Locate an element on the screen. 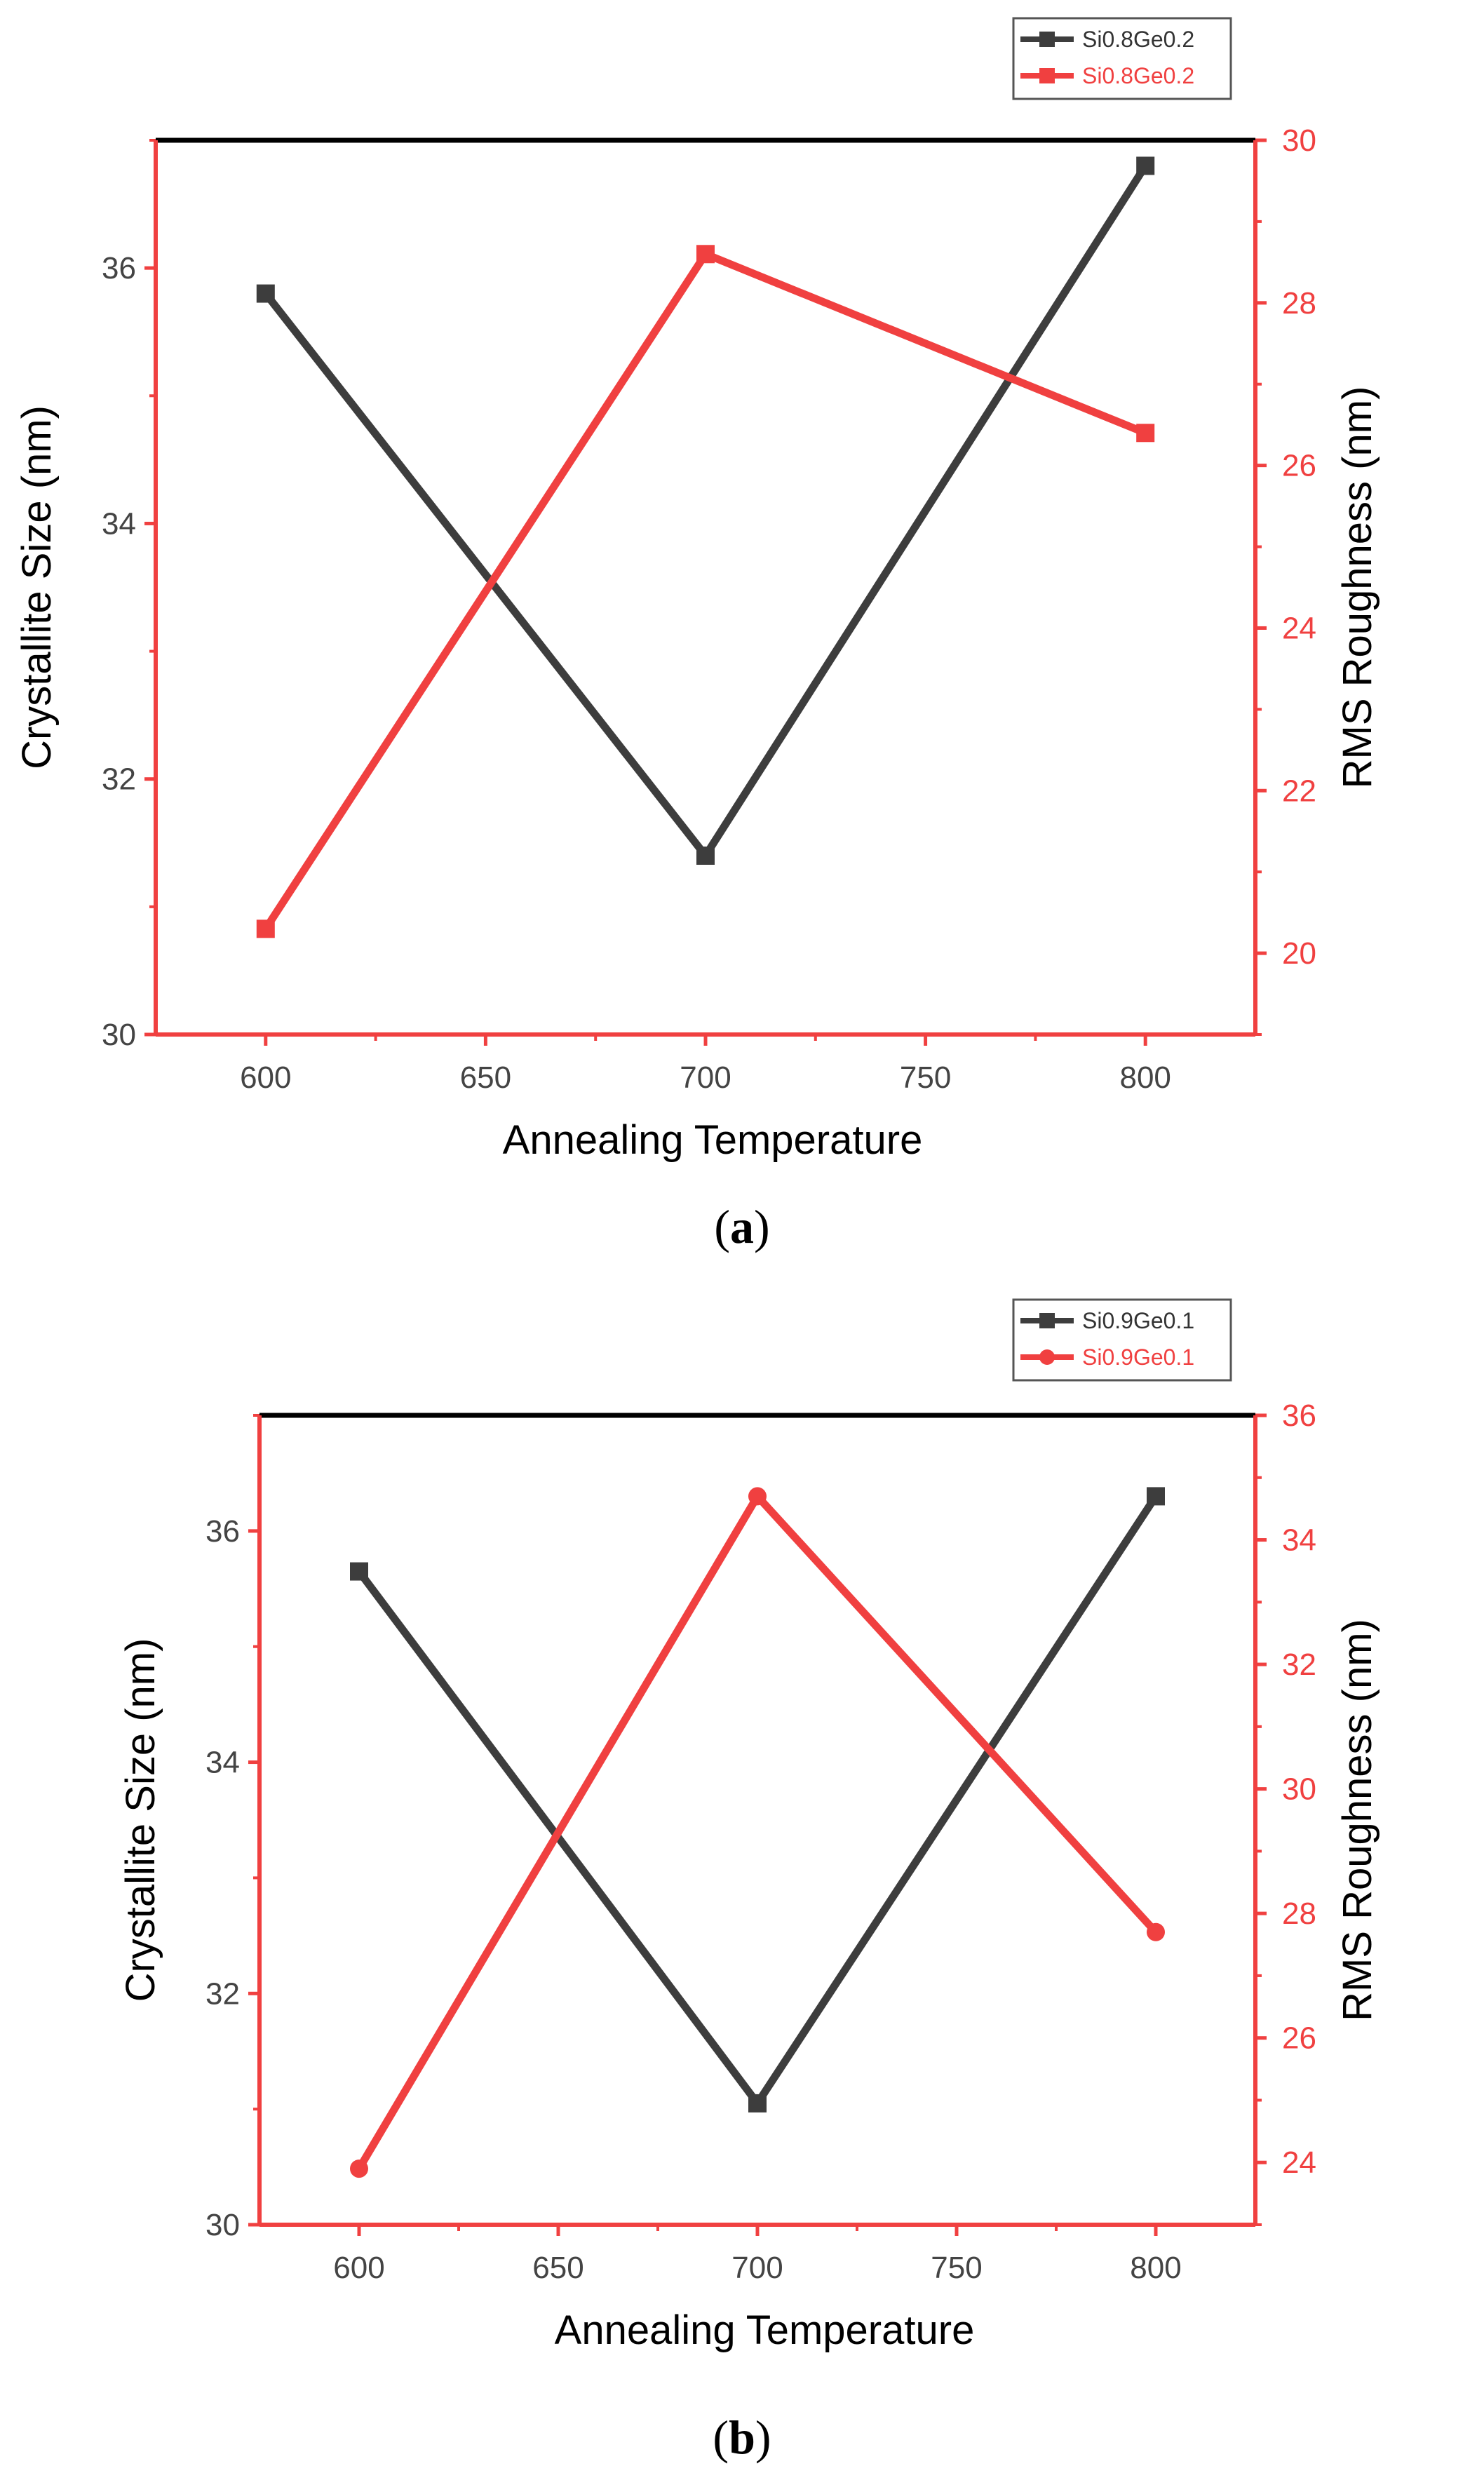 The height and width of the screenshot is (2473, 1484). right-tick-label: 20 is located at coordinates (1299, 953).